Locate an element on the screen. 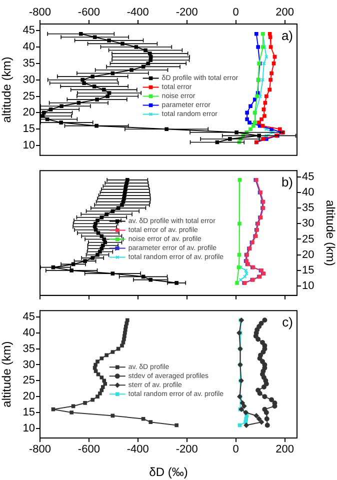  annotation: b) is located at coordinates (287, 182).